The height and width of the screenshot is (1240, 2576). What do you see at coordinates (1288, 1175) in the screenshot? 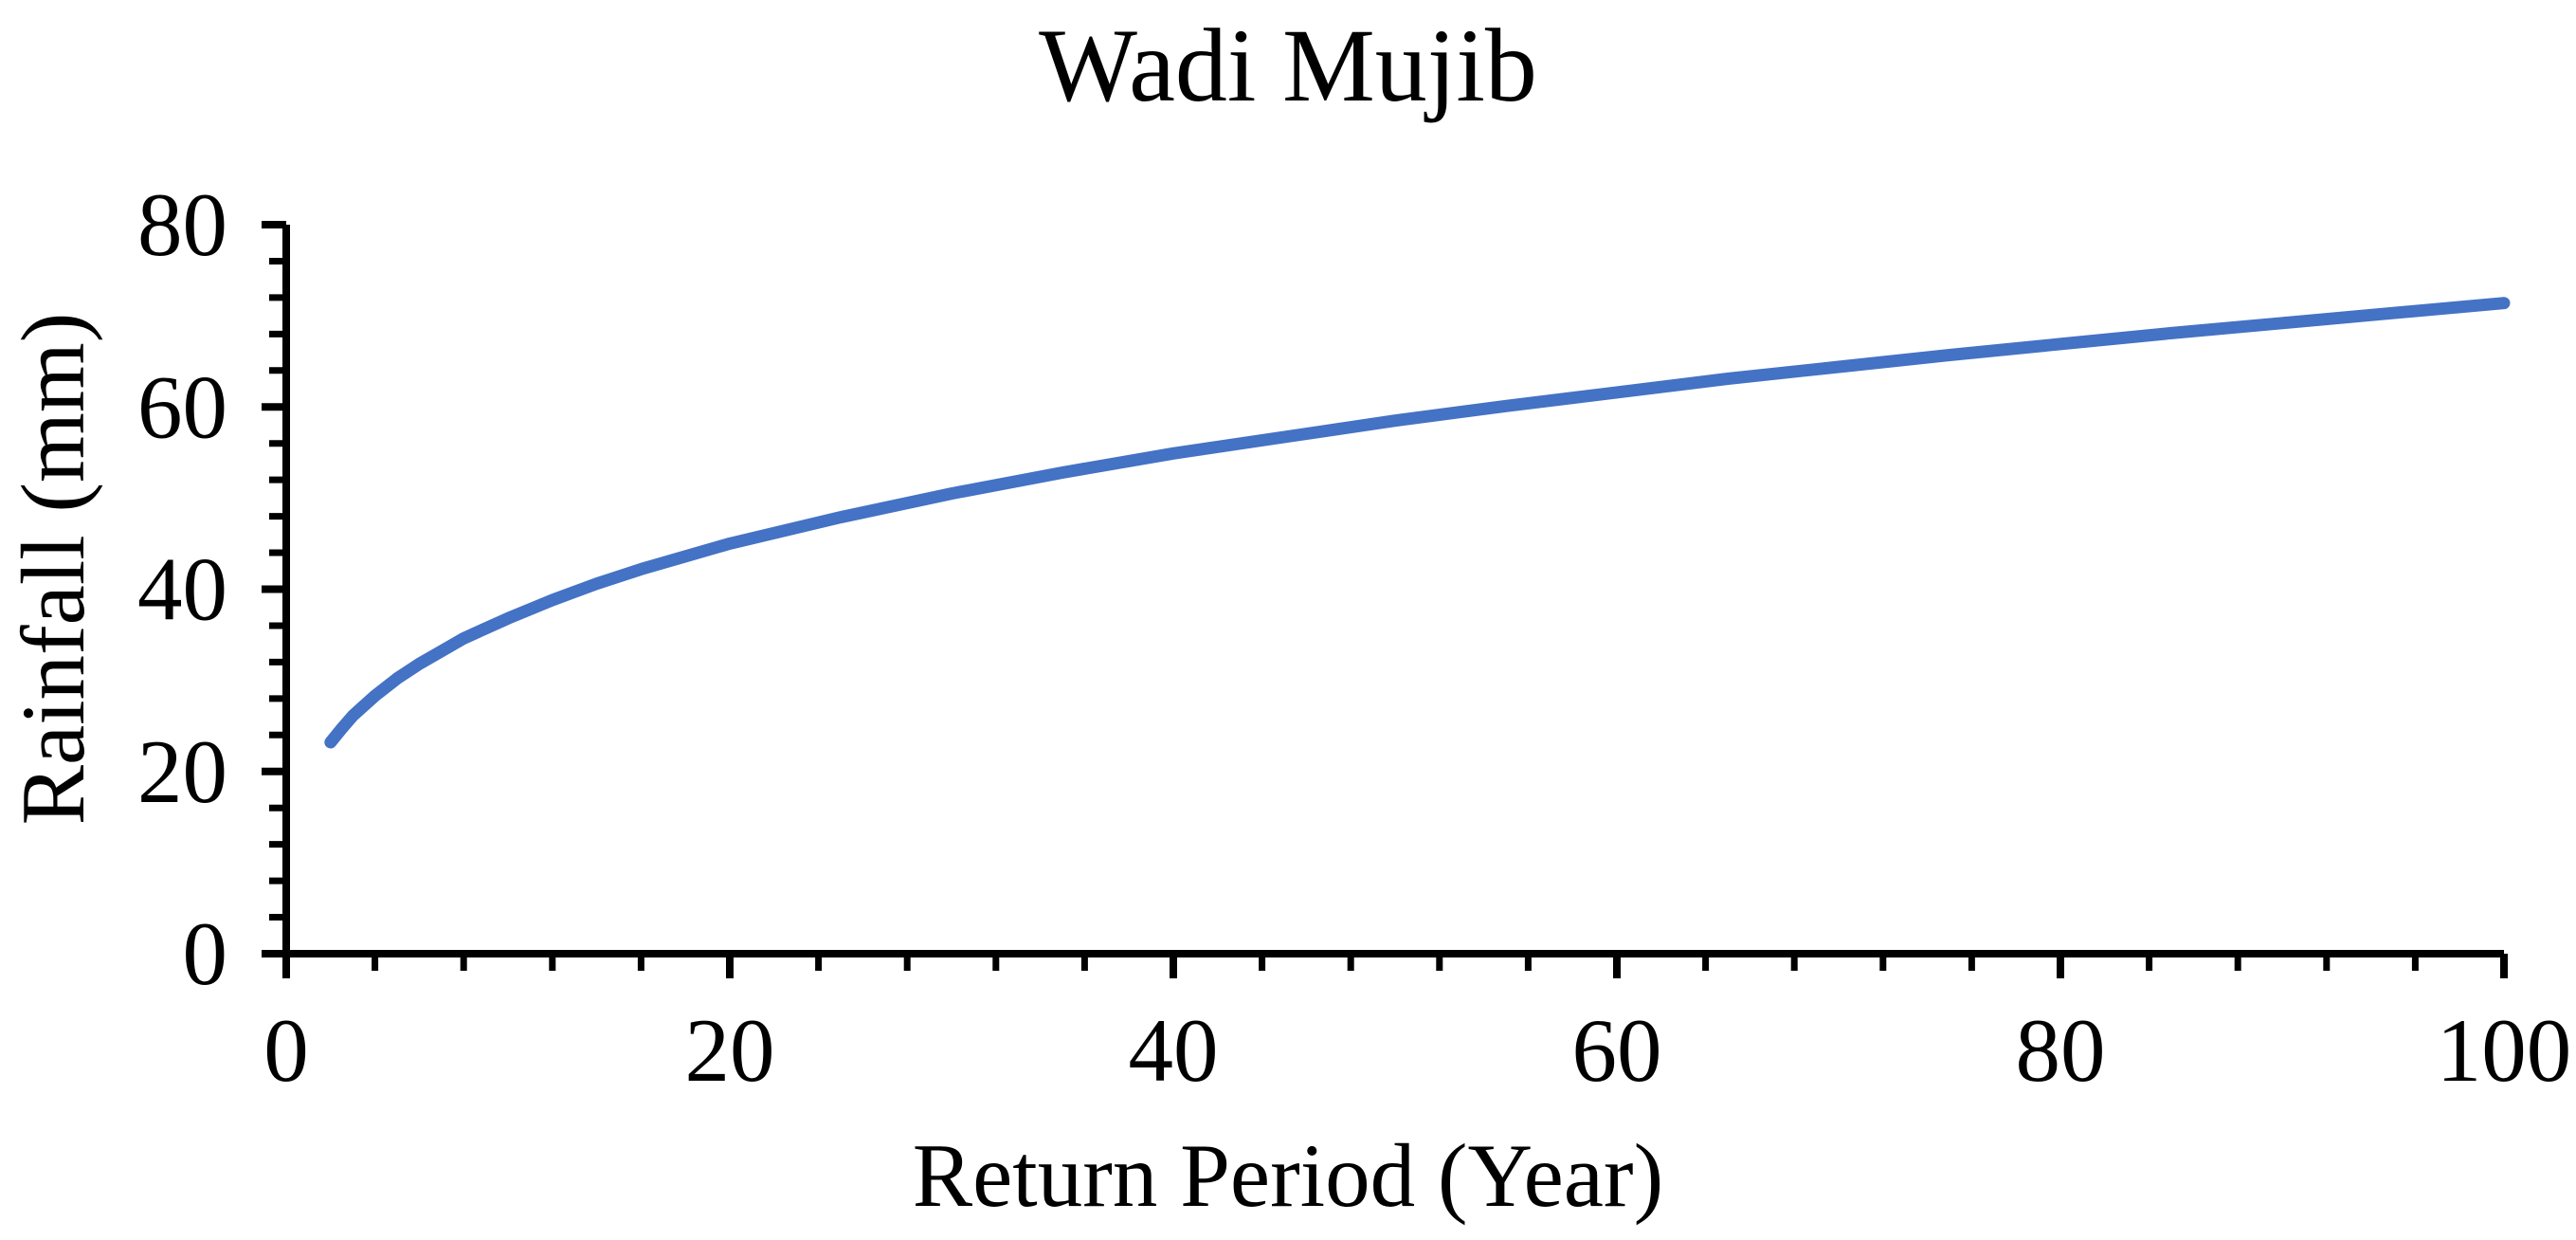
I see `x-axis-label: Return Period (Year)` at bounding box center [1288, 1175].